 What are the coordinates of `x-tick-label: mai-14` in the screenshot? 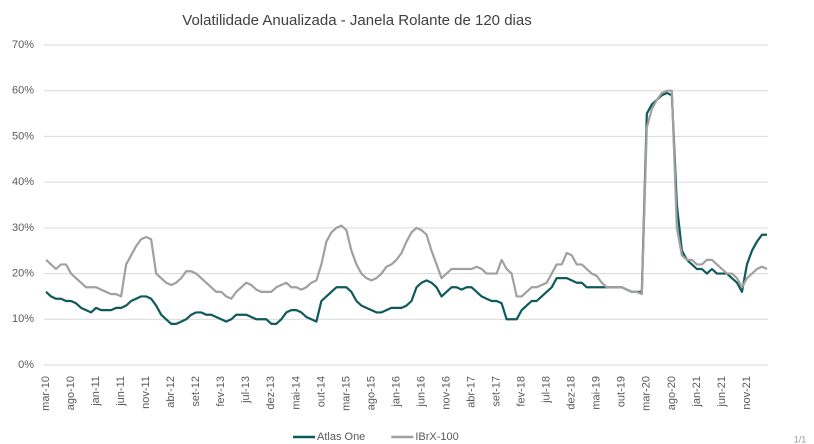 It's located at (296, 393).